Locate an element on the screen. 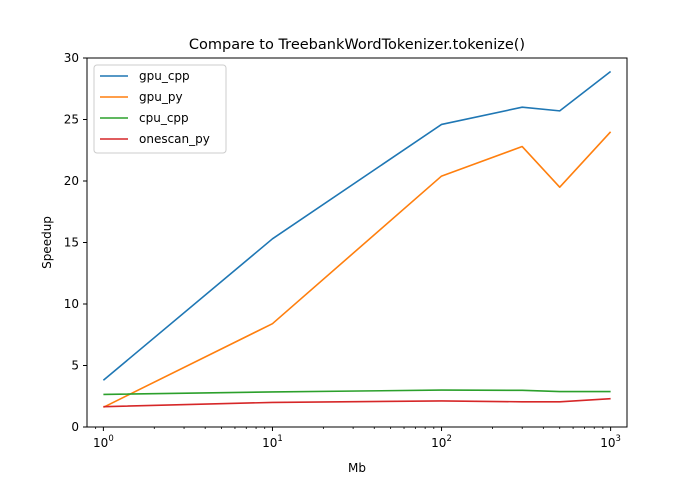  y-tick-label: 20 is located at coordinates (71, 181).